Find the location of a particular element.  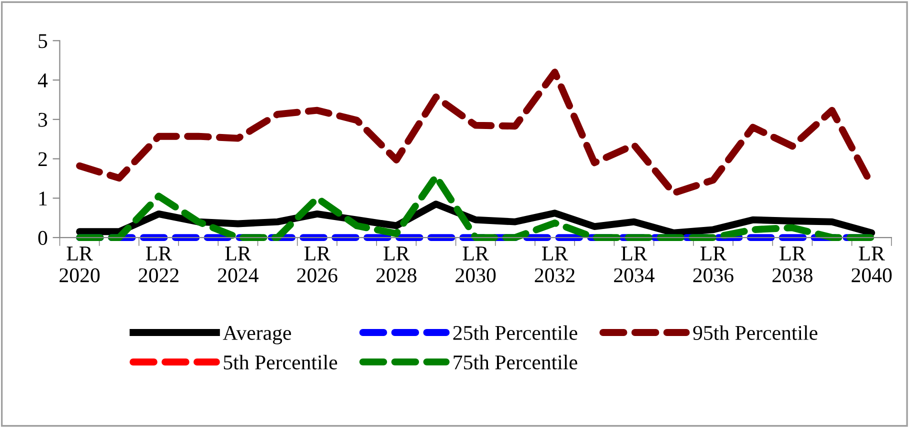

x-tick-label: LR 2036 is located at coordinates (713, 264).